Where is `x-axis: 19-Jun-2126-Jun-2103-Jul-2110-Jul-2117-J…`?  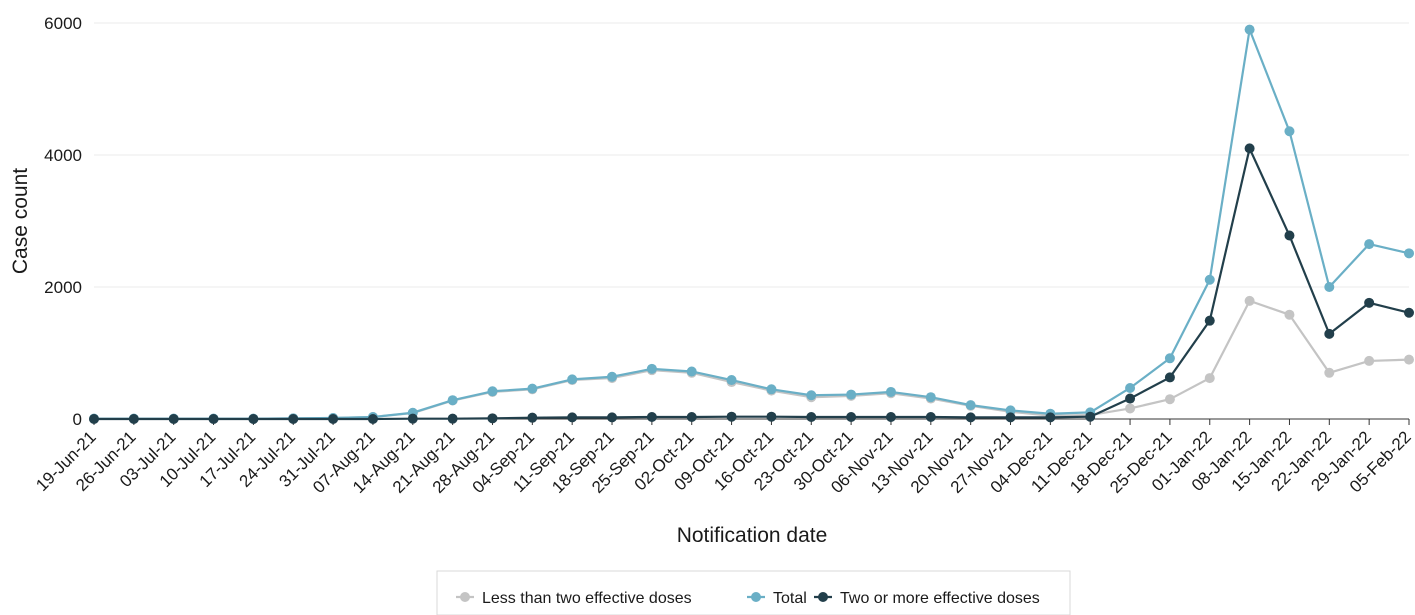
x-axis: 19-Jun-2126-Jun-2103-Jul-2110-Jul-2117-J… is located at coordinates (723, 457).